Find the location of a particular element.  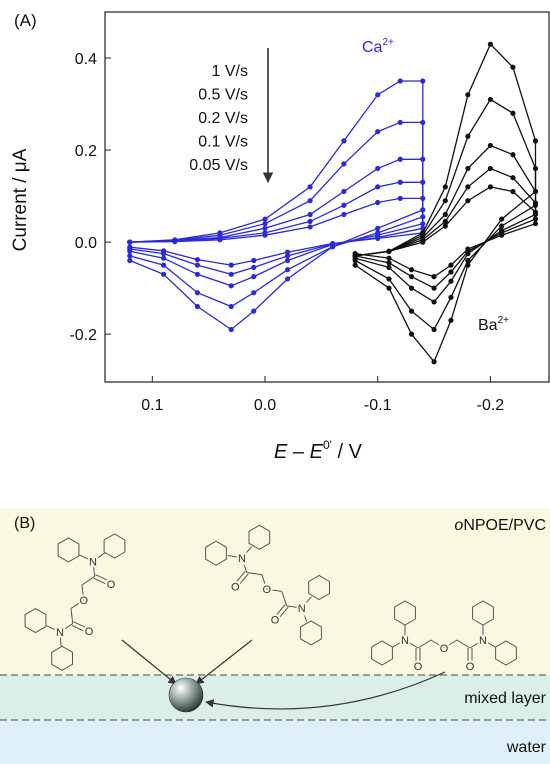

x-label-part: E is located at coordinates (317, 452).